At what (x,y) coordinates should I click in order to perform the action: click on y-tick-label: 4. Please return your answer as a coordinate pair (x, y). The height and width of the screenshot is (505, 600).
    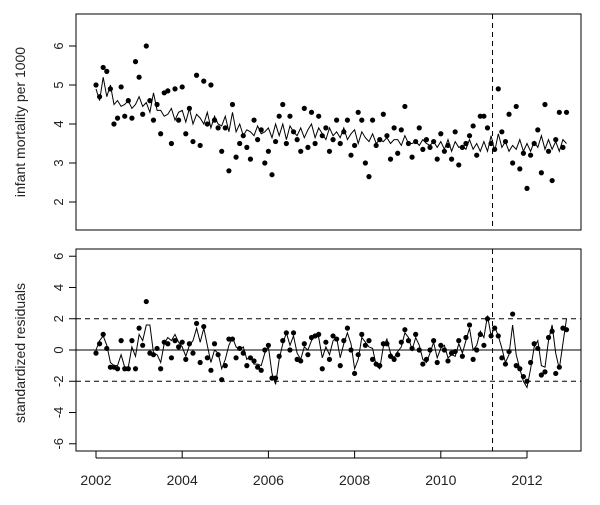
    Looking at the image, I should click on (58, 123).